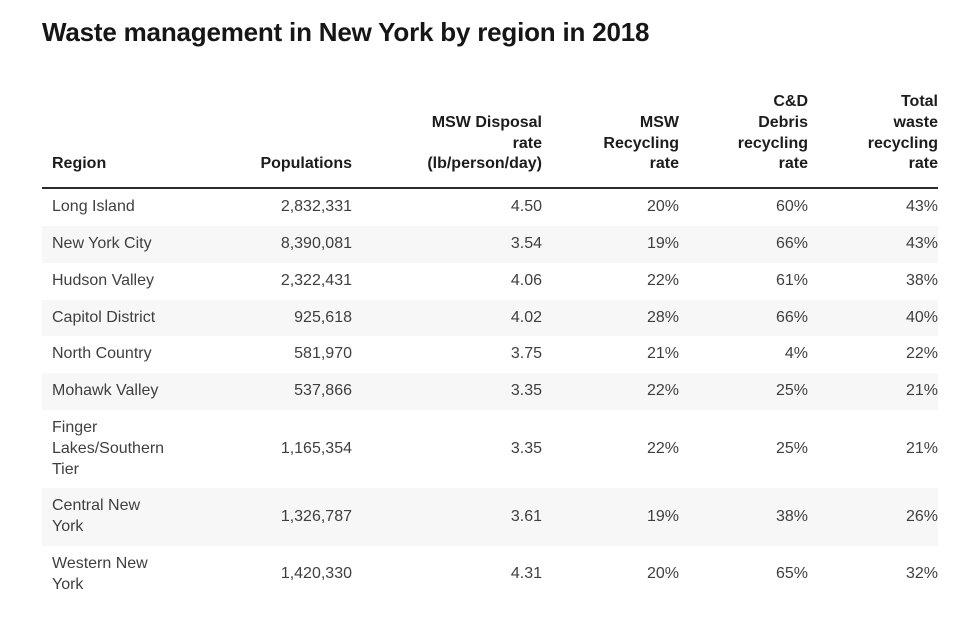 The image size is (975, 620). Describe the element at coordinates (102, 354) in the screenshot. I see `region-cell: North Country` at that location.